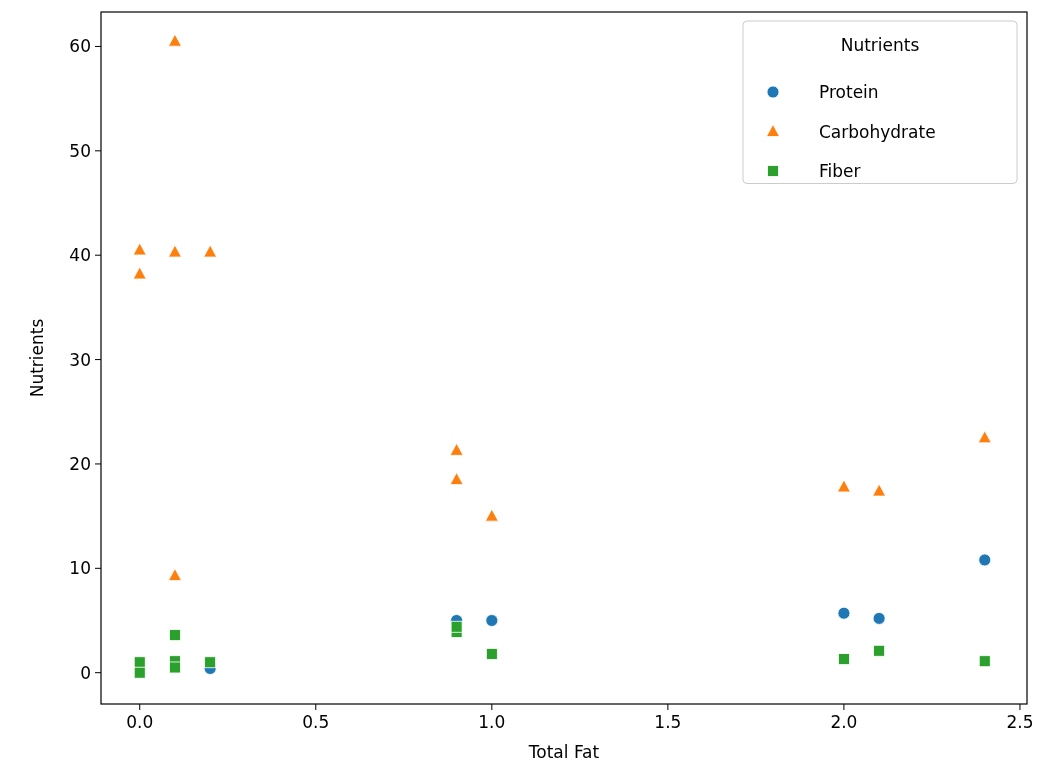  What do you see at coordinates (80, 46) in the screenshot?
I see `y-tick-label: 60` at bounding box center [80, 46].